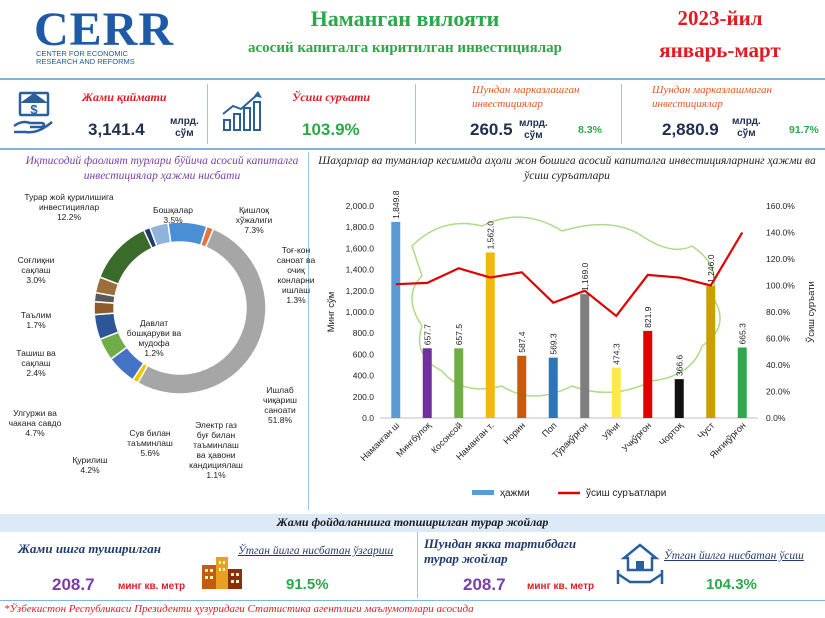 Image resolution: width=825 pixels, height=618 pixels. What do you see at coordinates (90, 465) in the screenshot?
I see `pie-label: Қурилиш 4.2%` at bounding box center [90, 465].